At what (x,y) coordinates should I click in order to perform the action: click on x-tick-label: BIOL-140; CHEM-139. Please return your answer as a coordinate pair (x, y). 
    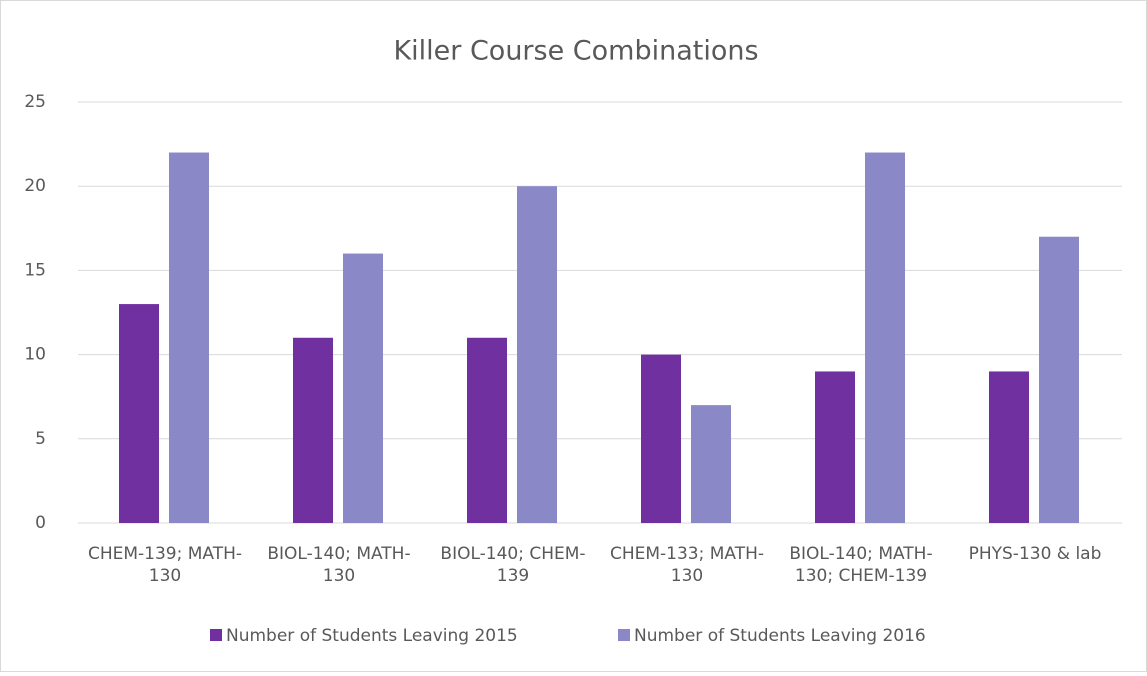
    Looking at the image, I should click on (512, 565).